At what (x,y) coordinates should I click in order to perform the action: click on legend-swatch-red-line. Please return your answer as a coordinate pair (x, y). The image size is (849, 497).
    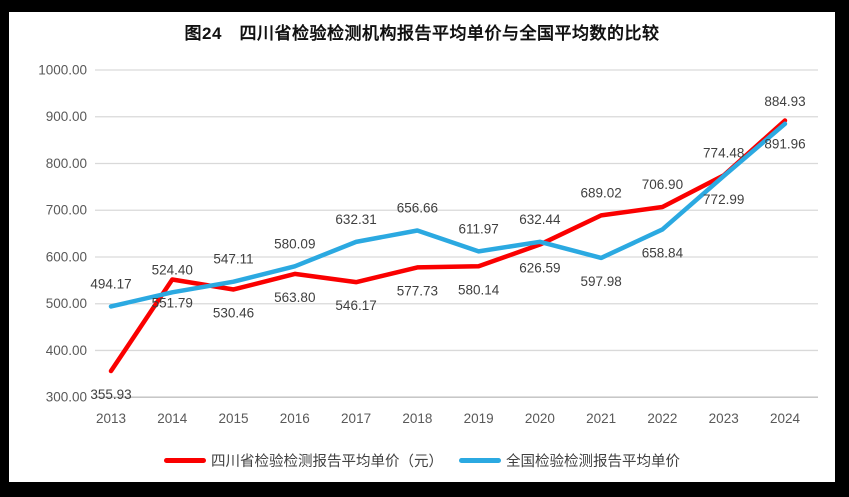
    Looking at the image, I should click on (185, 460).